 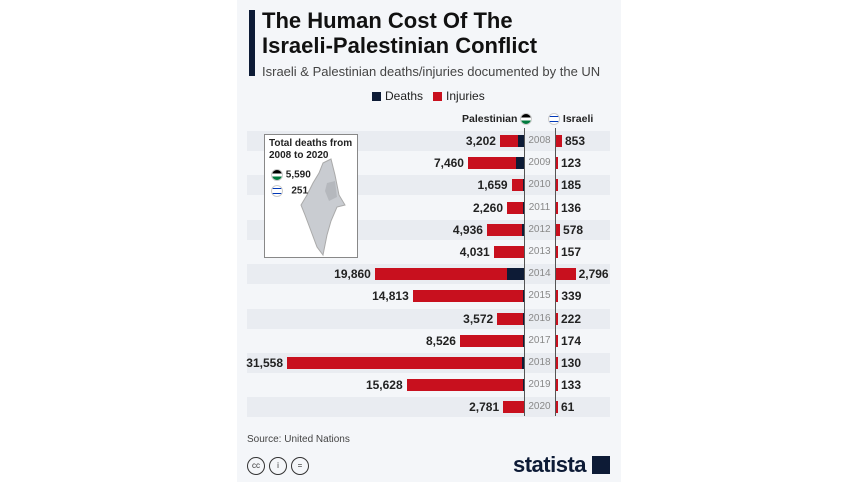 I want to click on israeli-value-label: 133, so click(x=571, y=385).